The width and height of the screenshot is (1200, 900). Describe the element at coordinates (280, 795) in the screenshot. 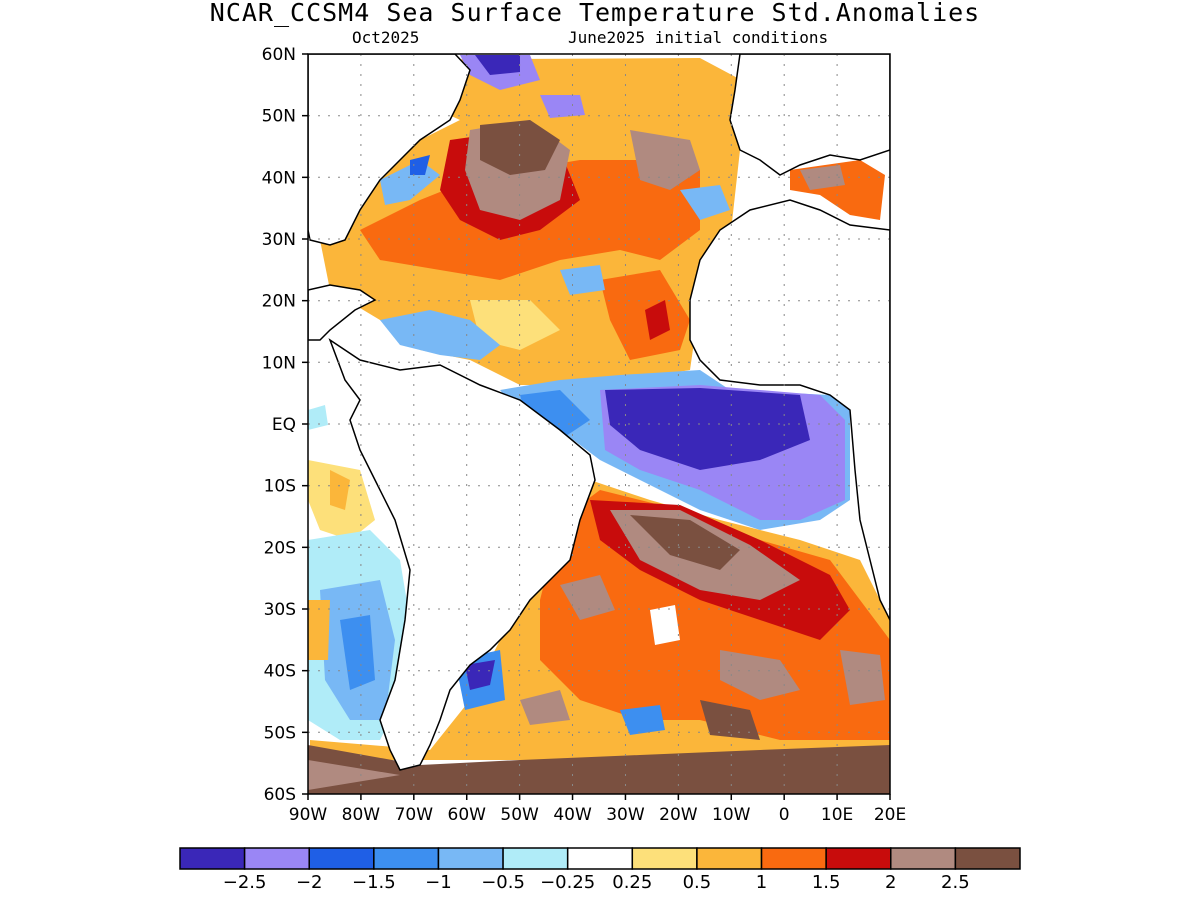

I see `latitude-tick-label: 60S` at that location.